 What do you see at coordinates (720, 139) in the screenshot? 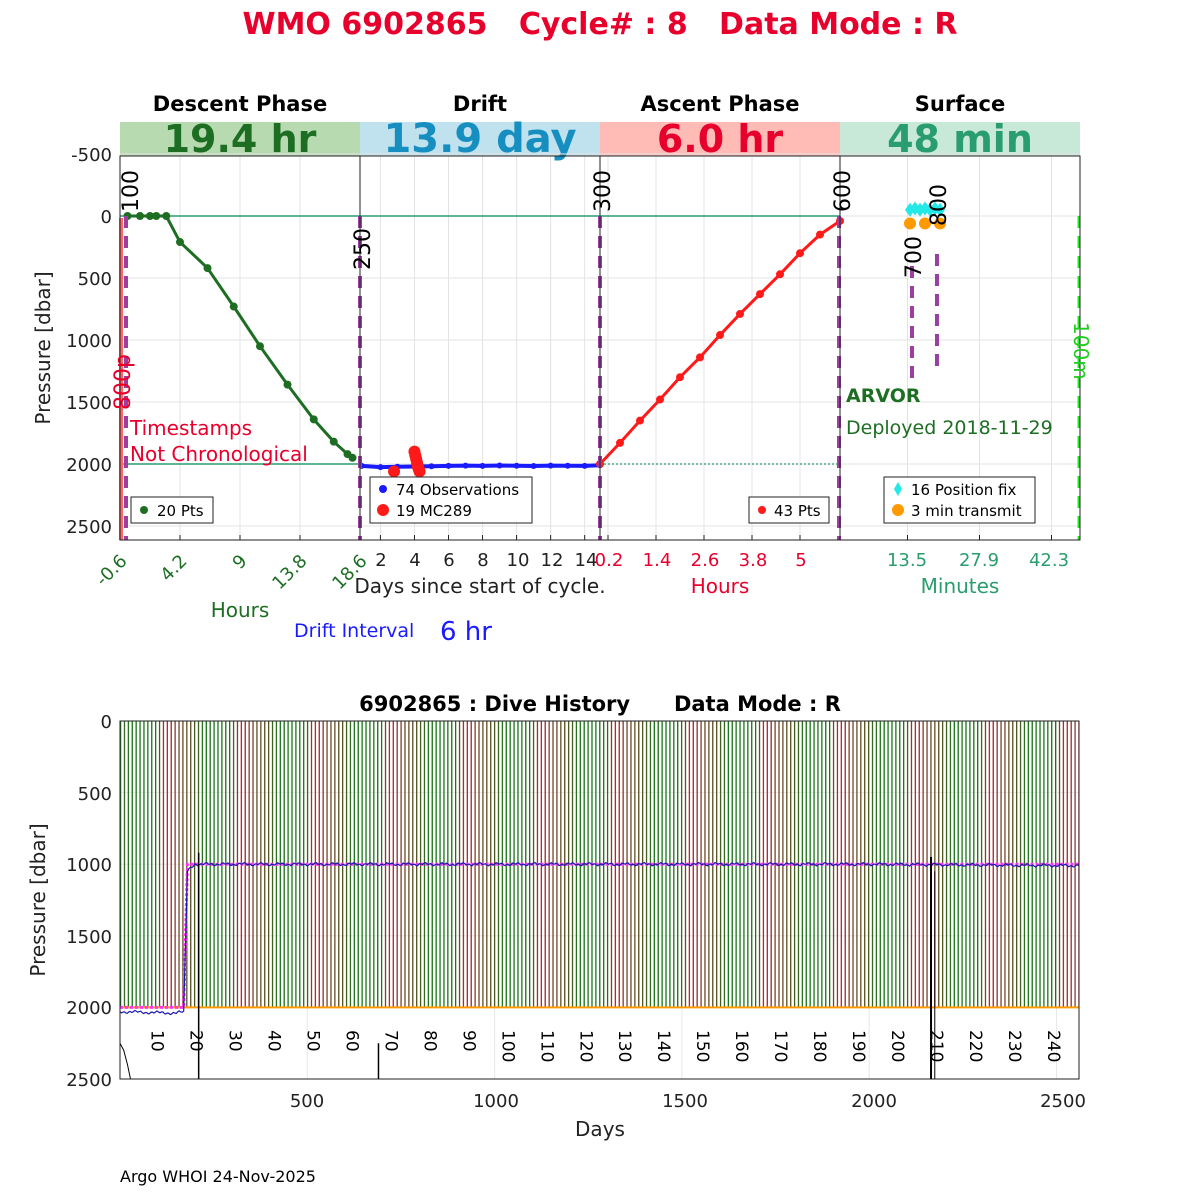
I see `duration-band-ascent` at bounding box center [720, 139].